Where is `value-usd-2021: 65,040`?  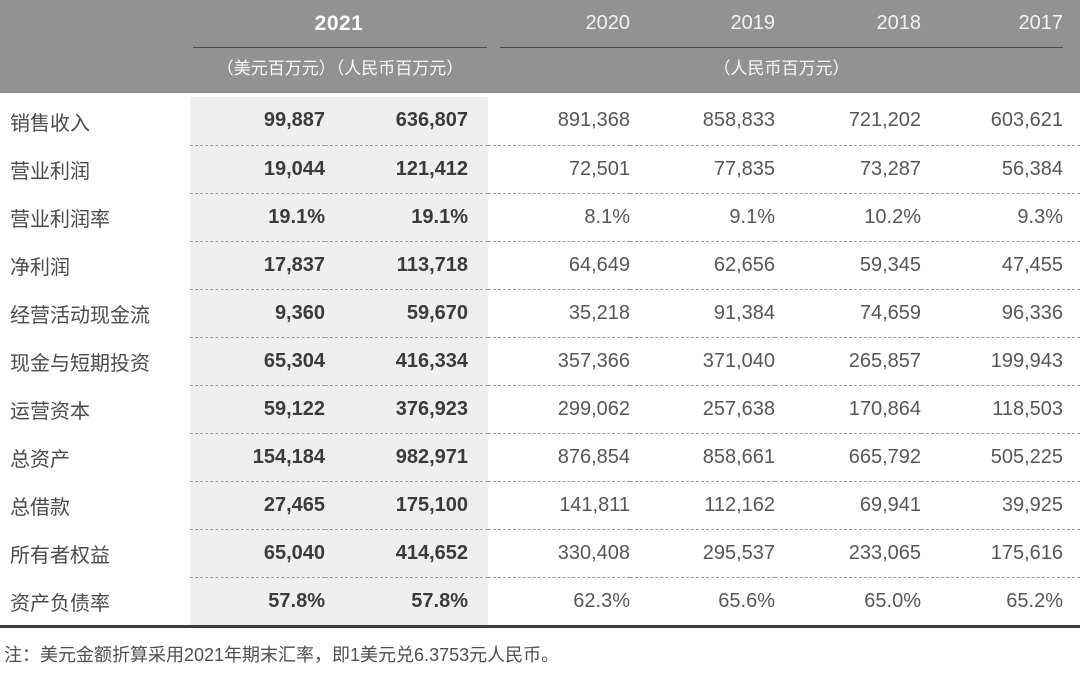
value-usd-2021: 65,040 is located at coordinates (257, 553).